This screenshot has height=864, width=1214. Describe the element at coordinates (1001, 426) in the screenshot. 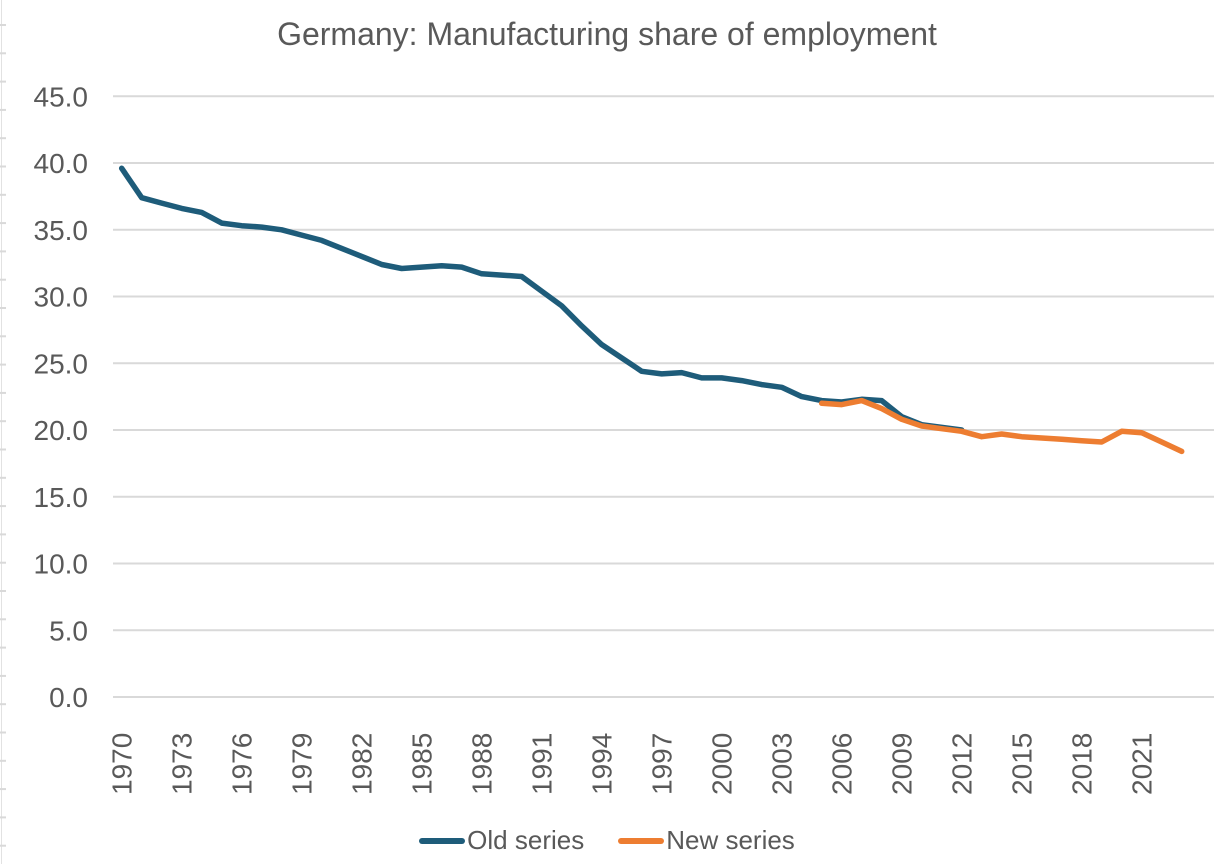

I see `new-series-line` at that location.